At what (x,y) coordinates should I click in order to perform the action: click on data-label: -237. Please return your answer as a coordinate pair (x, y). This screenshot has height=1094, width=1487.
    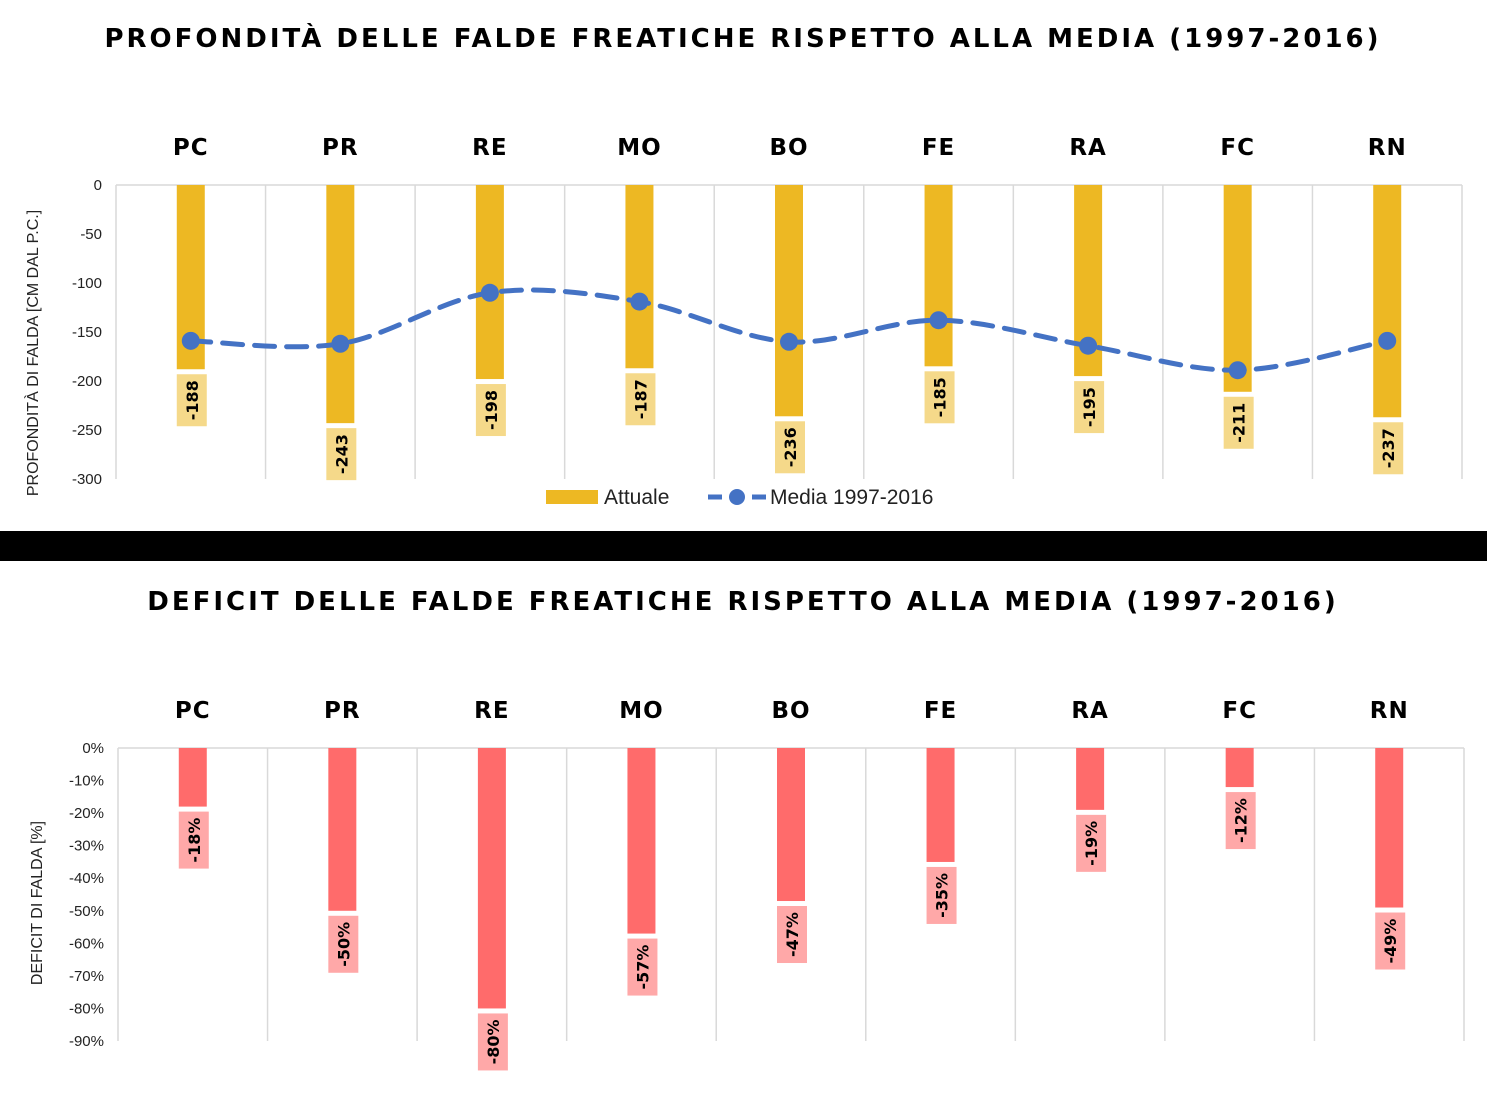
    Looking at the image, I should click on (1388, 448).